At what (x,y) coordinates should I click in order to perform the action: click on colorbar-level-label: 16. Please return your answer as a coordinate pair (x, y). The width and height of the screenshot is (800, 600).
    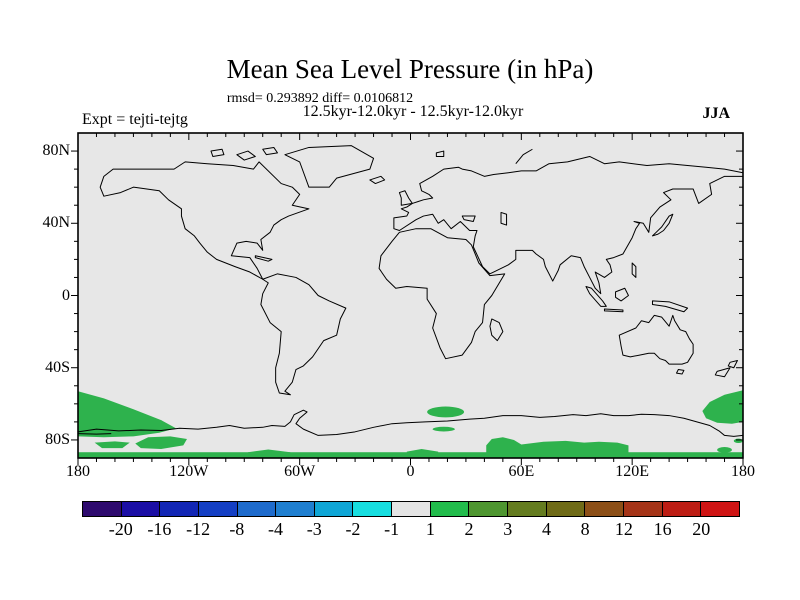
    Looking at the image, I should click on (662, 529).